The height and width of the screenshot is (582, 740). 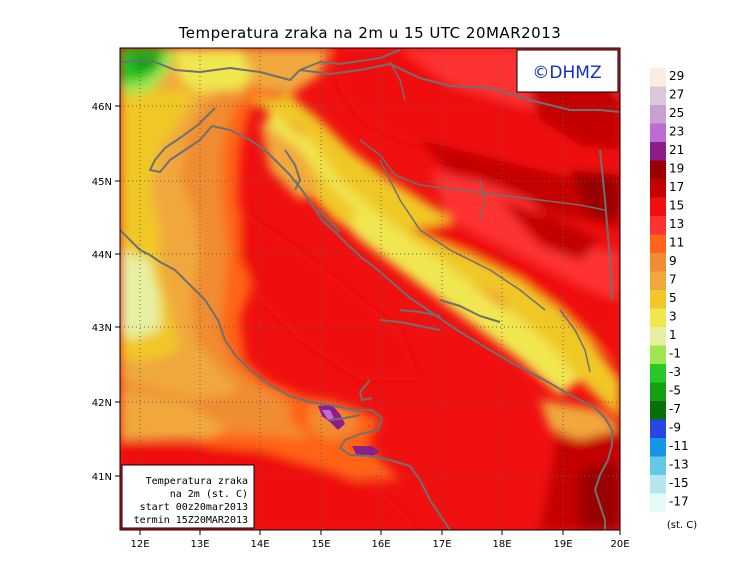 What do you see at coordinates (676, 113) in the screenshot?
I see `colorbar-label: 25` at bounding box center [676, 113].